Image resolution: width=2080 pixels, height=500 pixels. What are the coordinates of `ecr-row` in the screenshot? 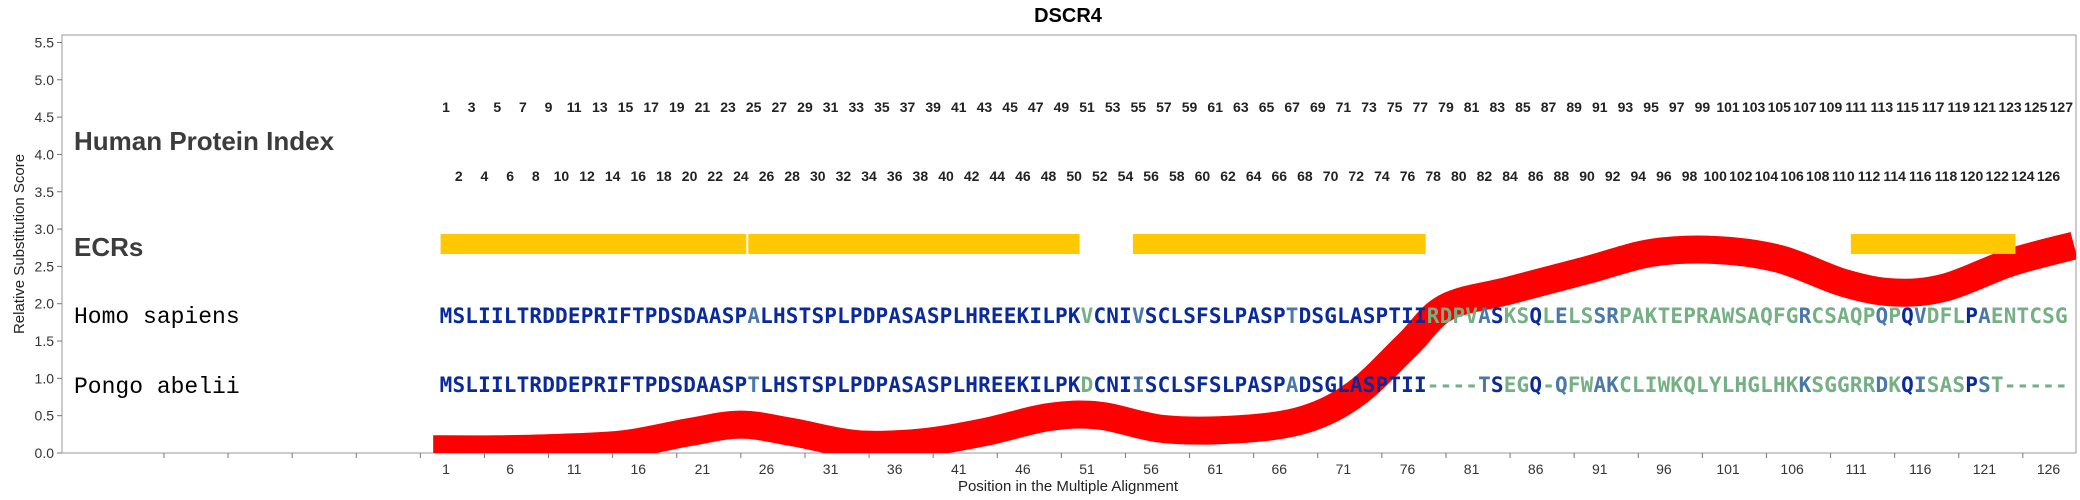 It's located at (1228, 244).